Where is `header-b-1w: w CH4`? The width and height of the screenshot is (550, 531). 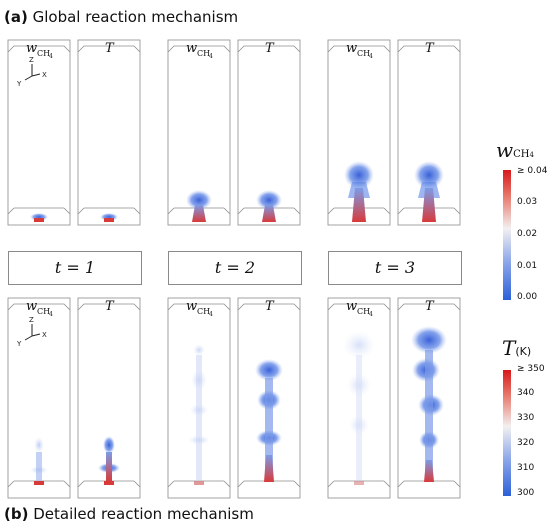 header-b-1w: w CH4 is located at coordinates (39, 308).